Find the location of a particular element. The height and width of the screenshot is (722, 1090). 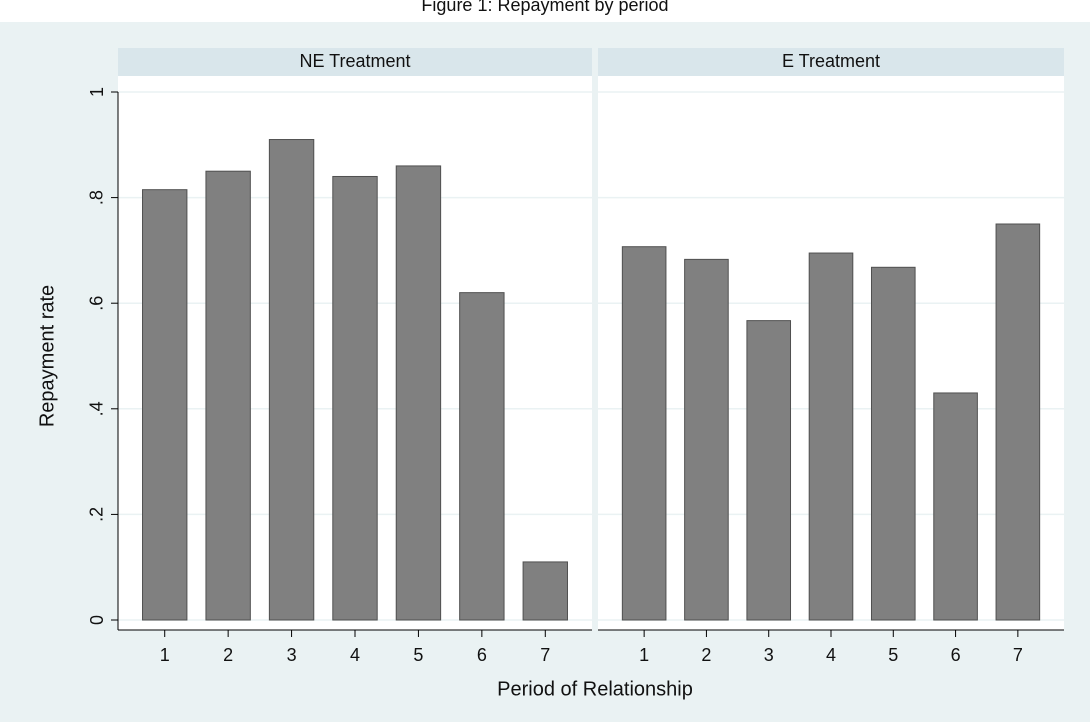

panel-title: E Treatment is located at coordinates (831, 61).